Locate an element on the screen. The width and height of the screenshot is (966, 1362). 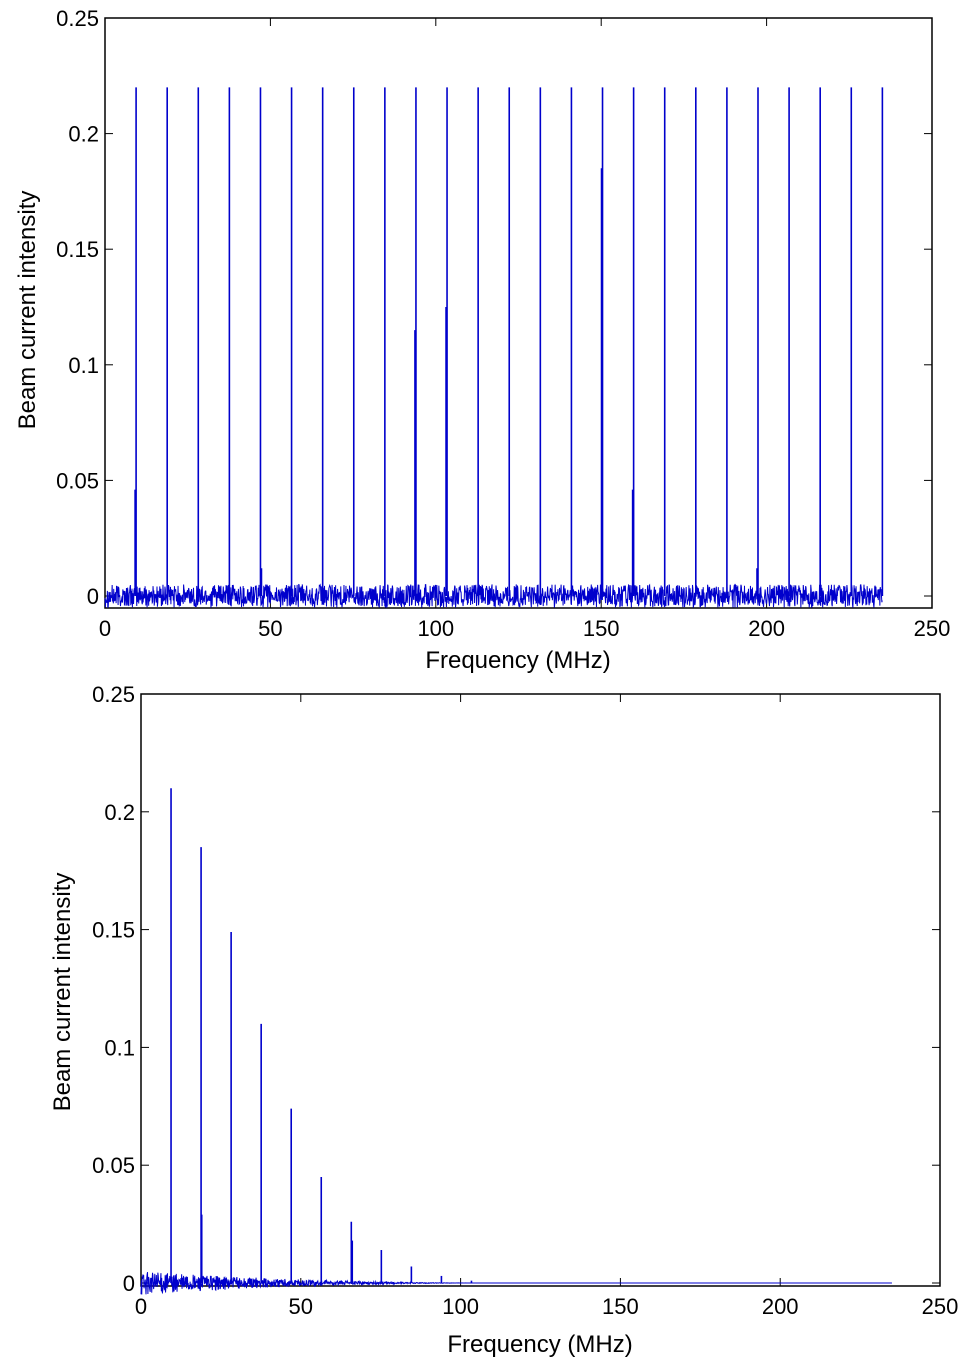
spectral-peaks is located at coordinates (321, 1035).